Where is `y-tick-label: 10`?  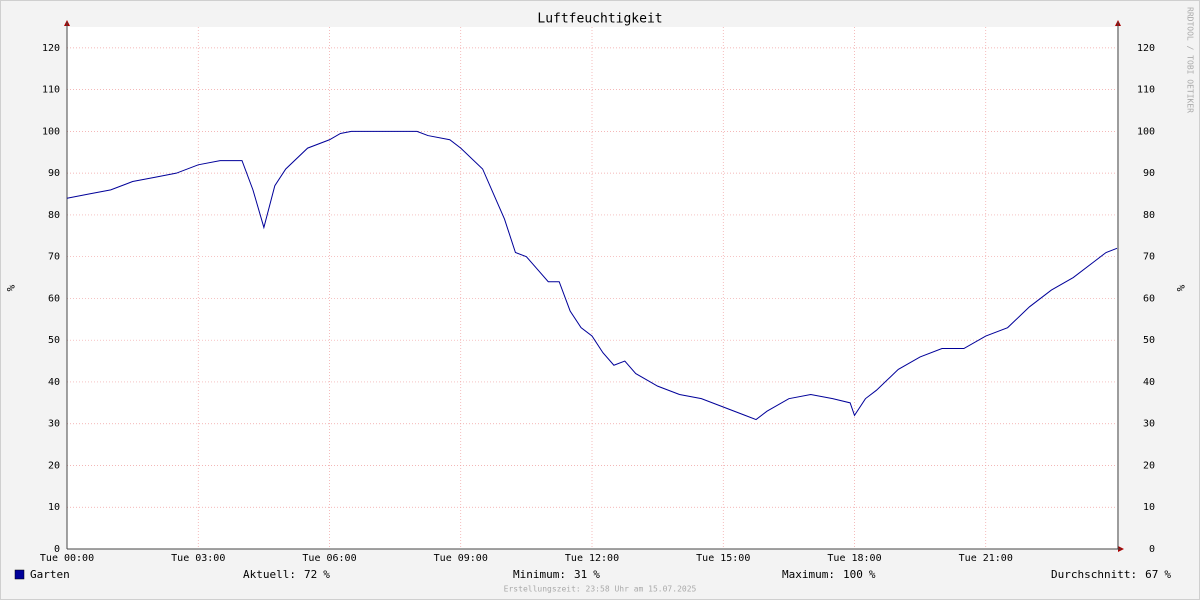
y-tick-label: 10 is located at coordinates (54, 507).